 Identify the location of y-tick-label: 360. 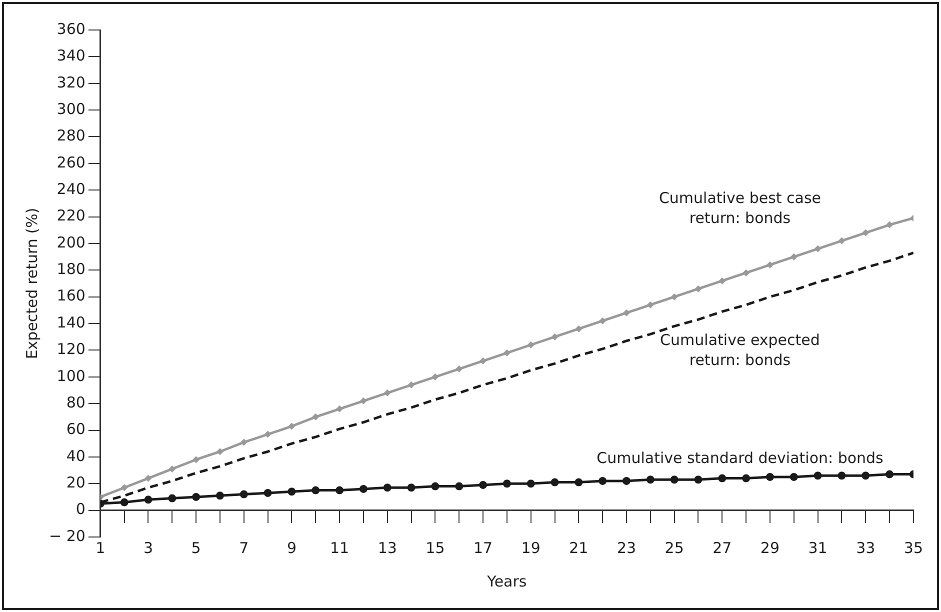
(71, 29).